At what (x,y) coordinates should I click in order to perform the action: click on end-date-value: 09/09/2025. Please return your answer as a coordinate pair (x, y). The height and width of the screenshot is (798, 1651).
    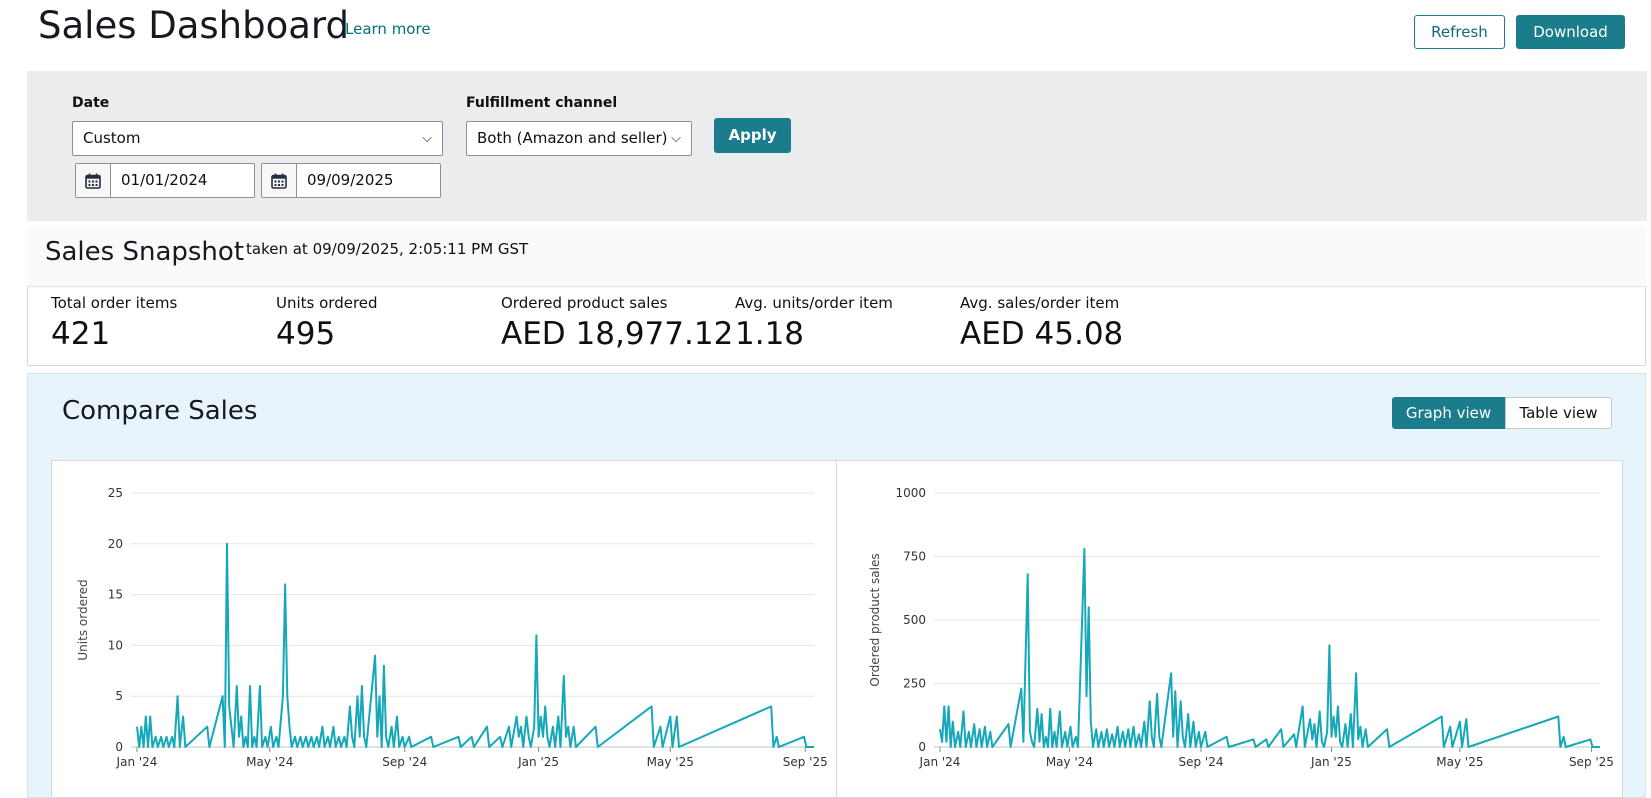
    Looking at the image, I should click on (350, 180).